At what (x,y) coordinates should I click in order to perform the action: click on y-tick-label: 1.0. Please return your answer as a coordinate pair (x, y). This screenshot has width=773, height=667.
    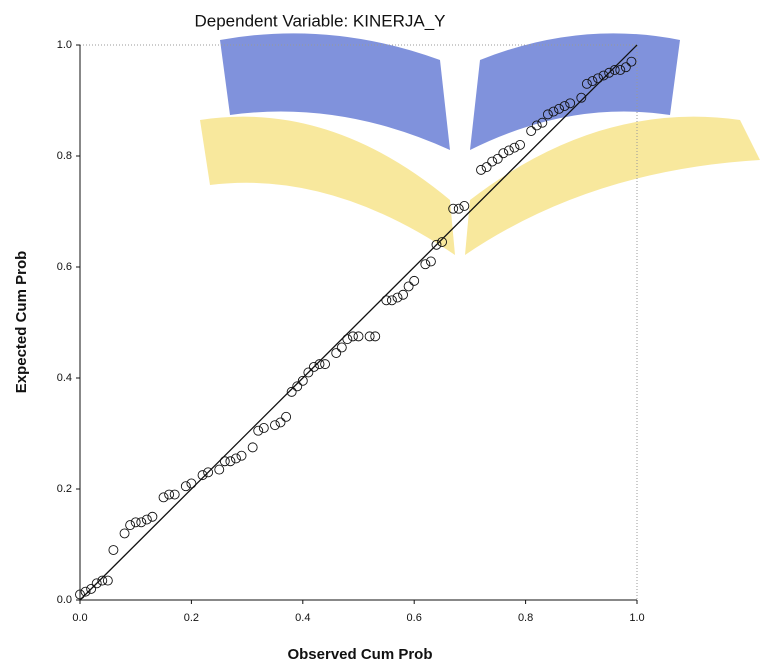
    Looking at the image, I should click on (64, 45).